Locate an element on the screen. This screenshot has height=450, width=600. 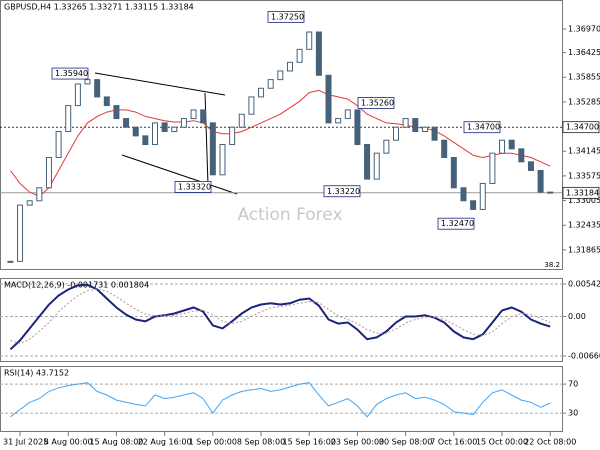
price-label: 1.37250 is located at coordinates (287, 16).